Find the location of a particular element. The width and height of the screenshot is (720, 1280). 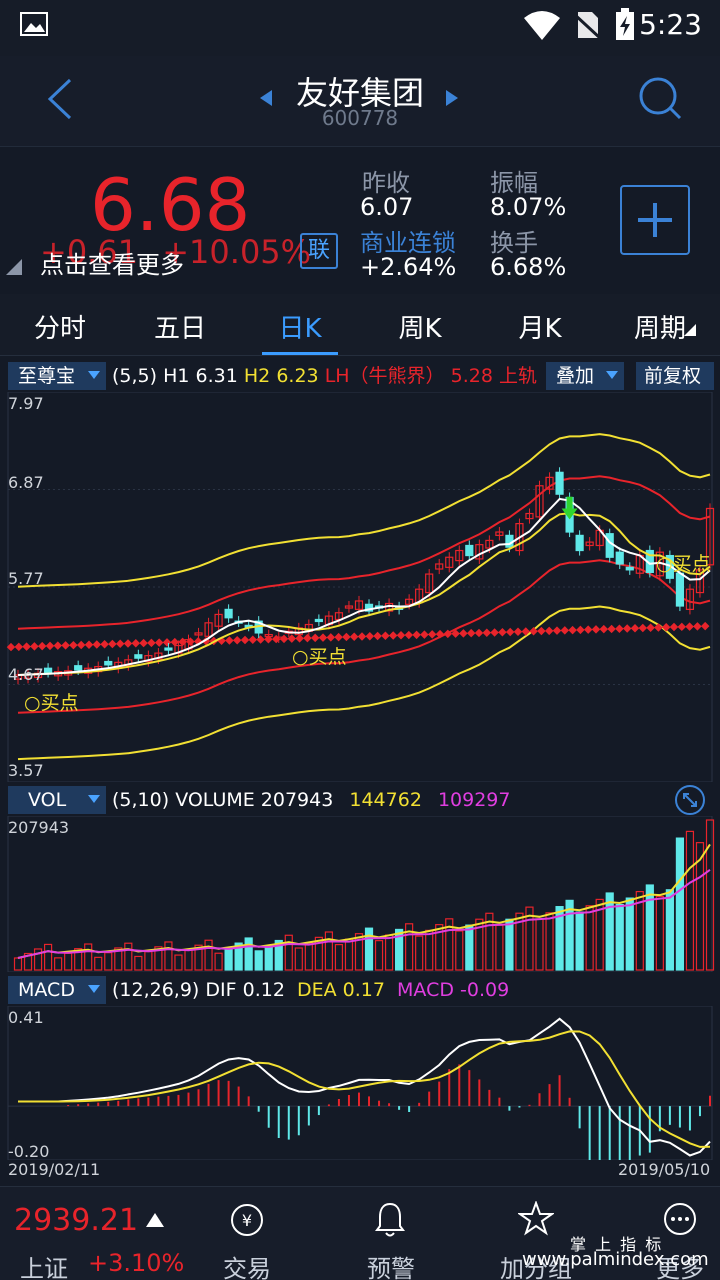

star-icon is located at coordinates (536, 1219).